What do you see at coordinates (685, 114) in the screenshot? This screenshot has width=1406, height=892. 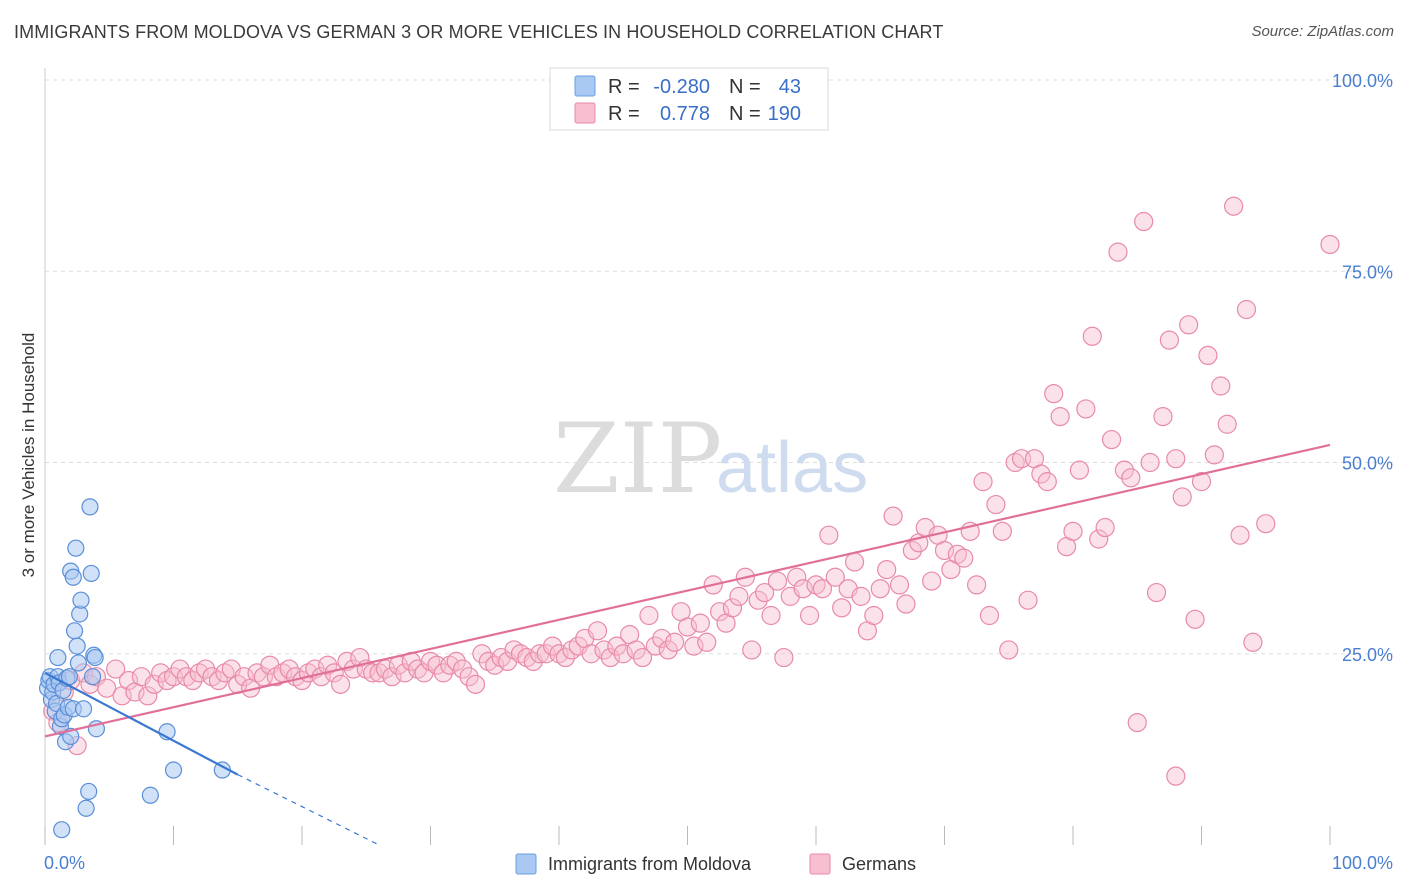 I see `legend-r-value-germans: 0.778` at bounding box center [685, 114].